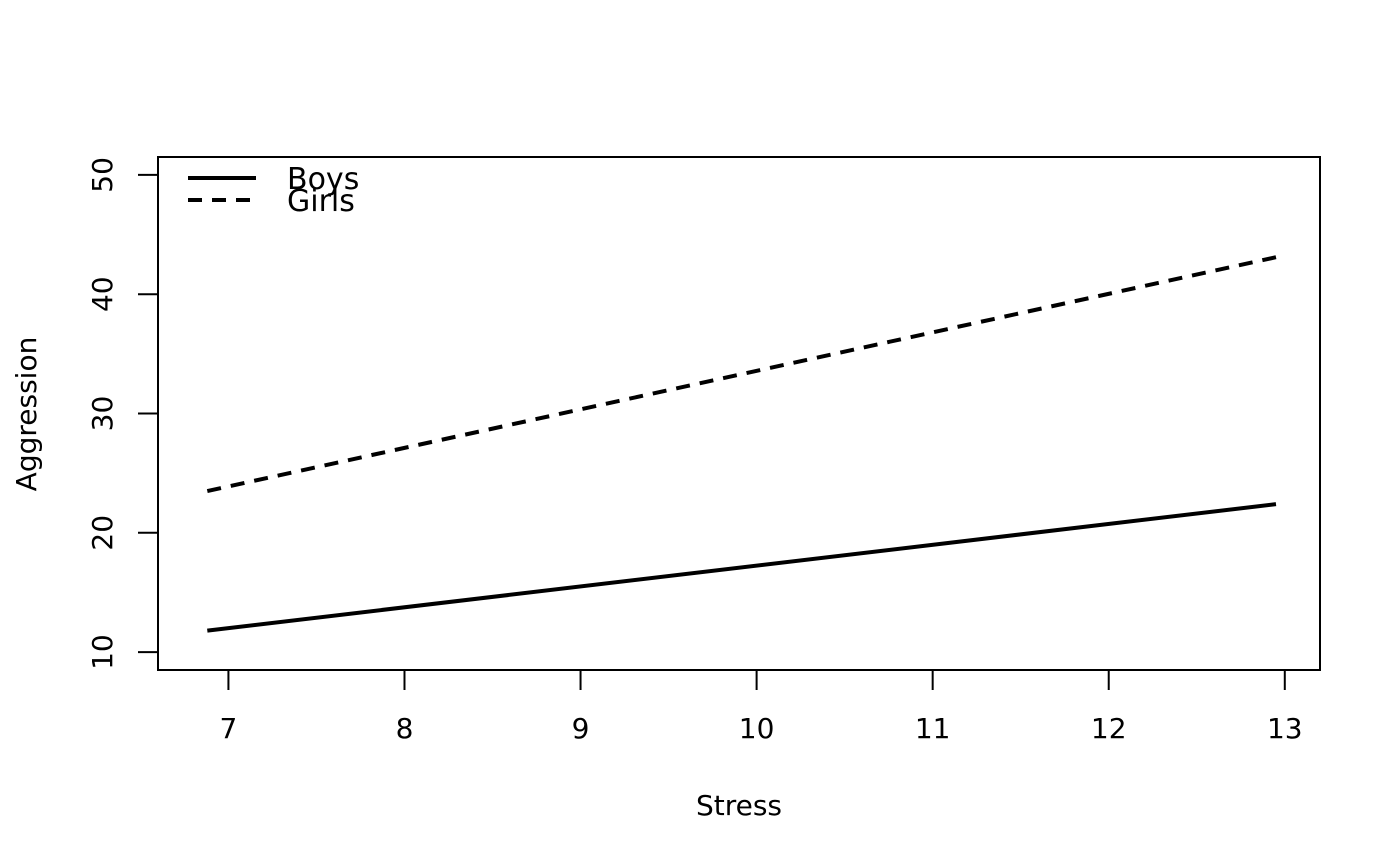 This screenshot has width=1400, height=866. Describe the element at coordinates (761, 707) in the screenshot. I see `x-axis: 7 8 9 10 11 12 13` at that location.